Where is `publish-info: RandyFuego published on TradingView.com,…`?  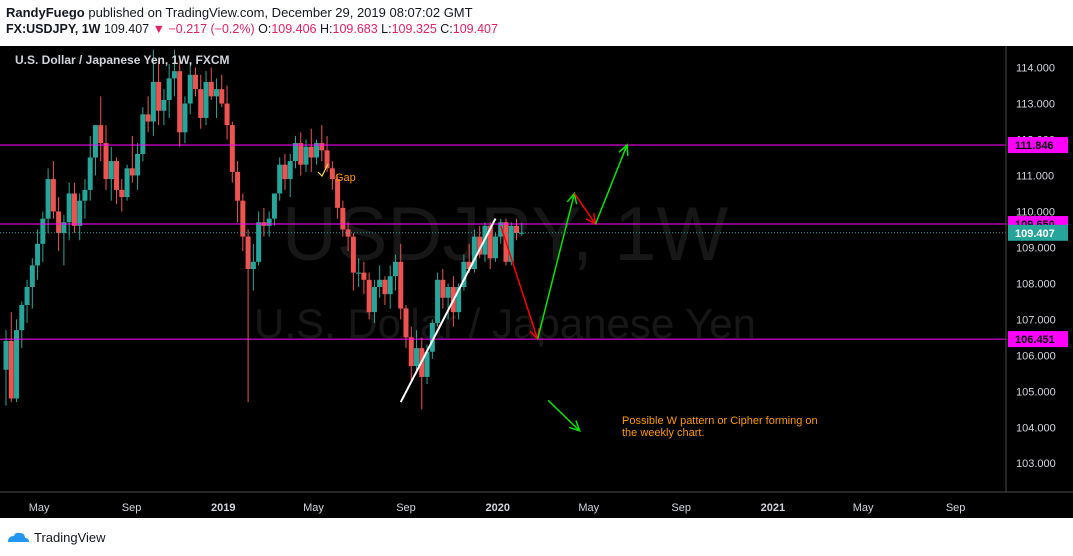 publish-info: RandyFuego published on TradingView.com,… is located at coordinates (239, 12).